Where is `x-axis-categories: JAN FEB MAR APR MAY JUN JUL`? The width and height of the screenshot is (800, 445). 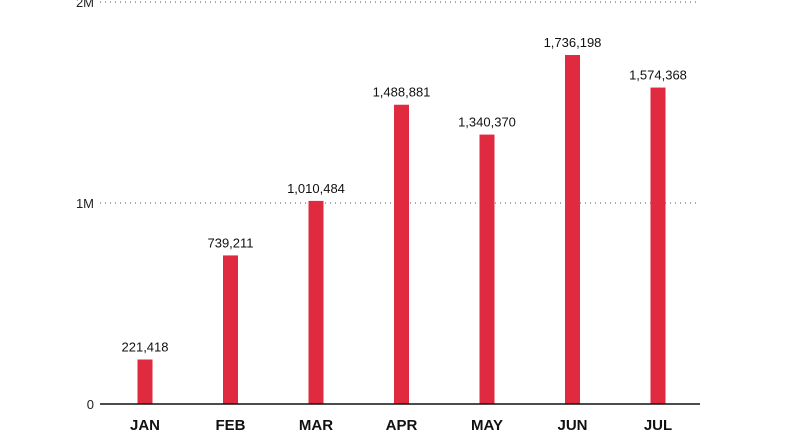 x-axis-categories: JAN FEB MAR APR MAY JUN JUL is located at coordinates (401, 425).